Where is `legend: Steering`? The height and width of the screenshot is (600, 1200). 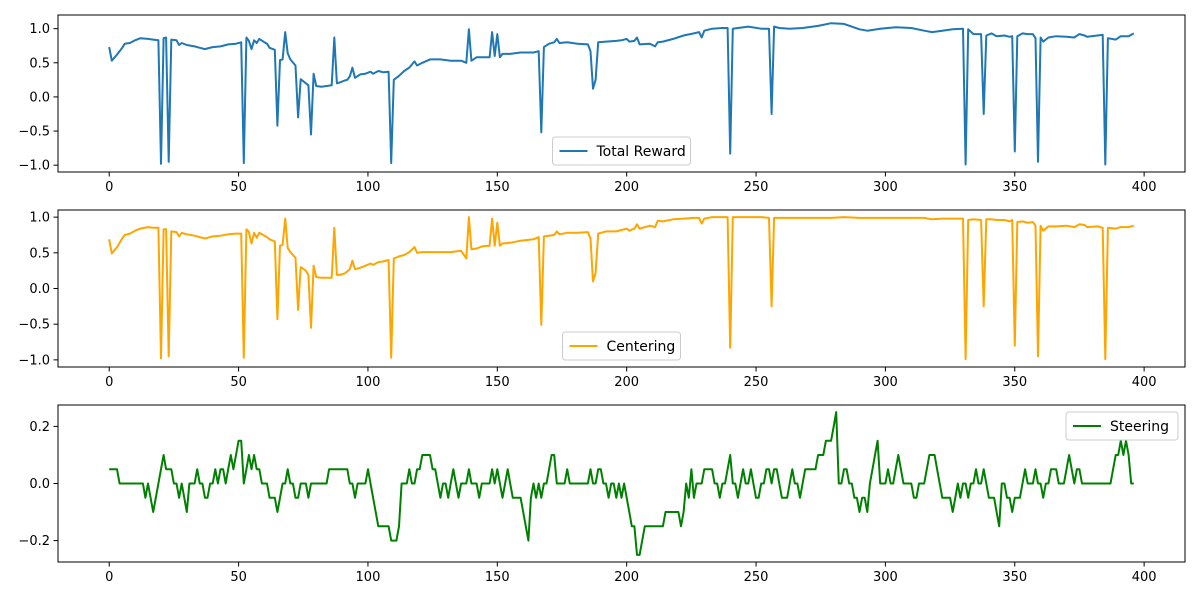 legend: Steering is located at coordinates (1122, 426).